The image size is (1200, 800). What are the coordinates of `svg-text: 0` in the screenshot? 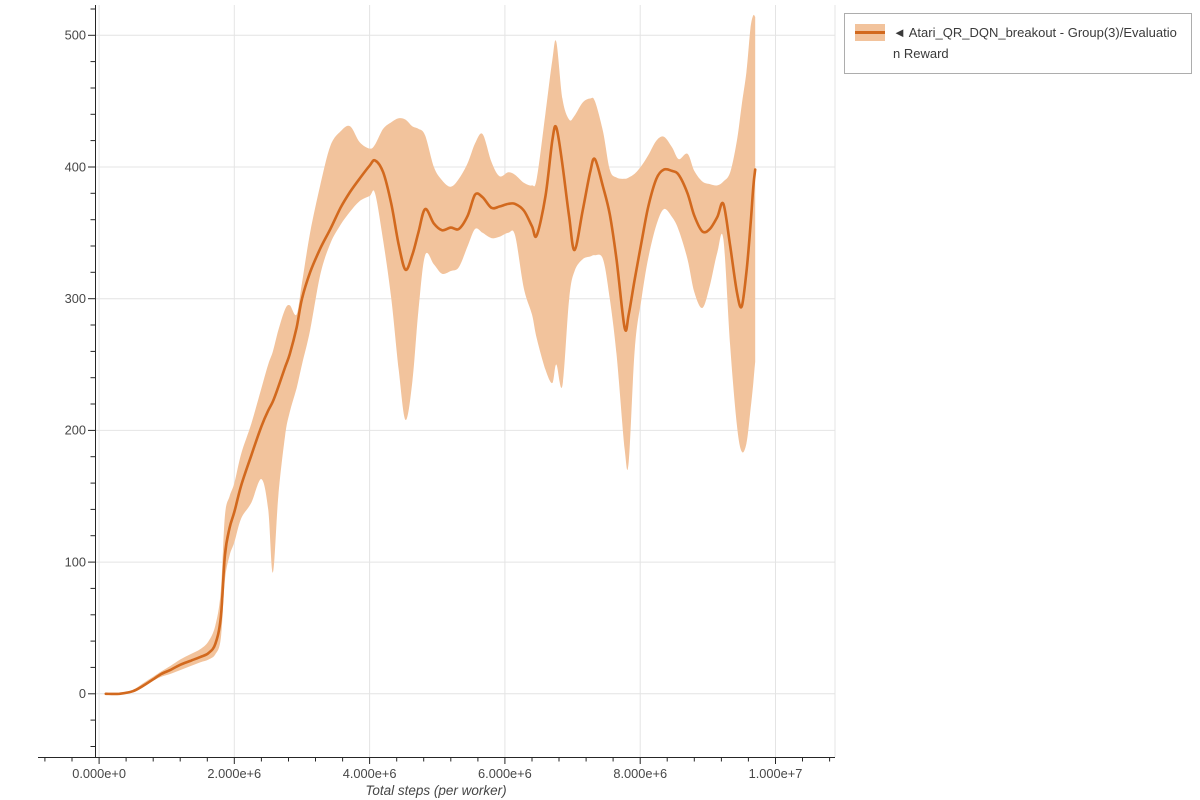 It's located at (82, 693).